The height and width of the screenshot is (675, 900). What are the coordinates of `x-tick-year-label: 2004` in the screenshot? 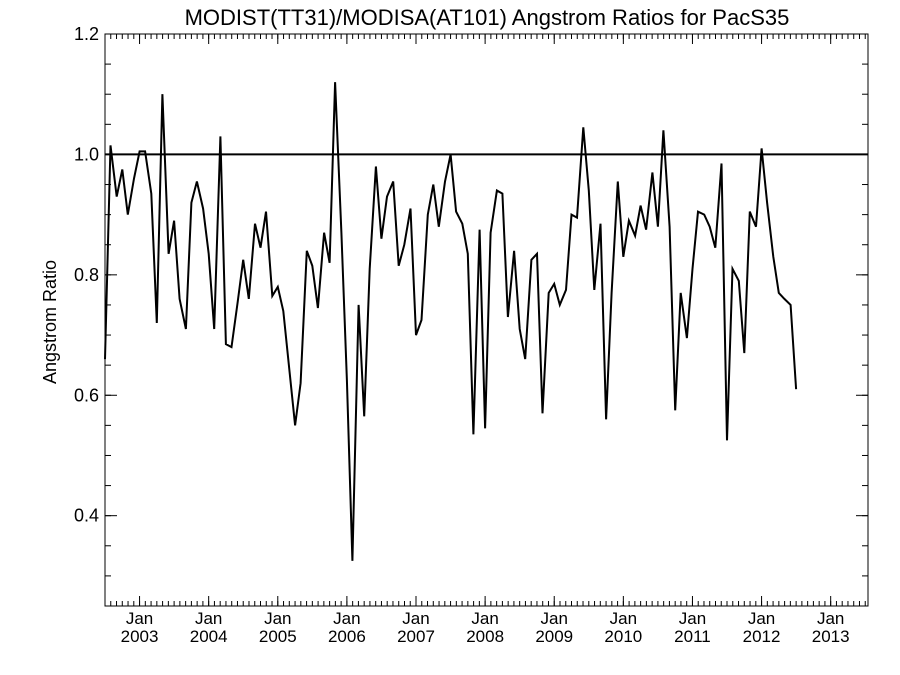 It's located at (209, 636).